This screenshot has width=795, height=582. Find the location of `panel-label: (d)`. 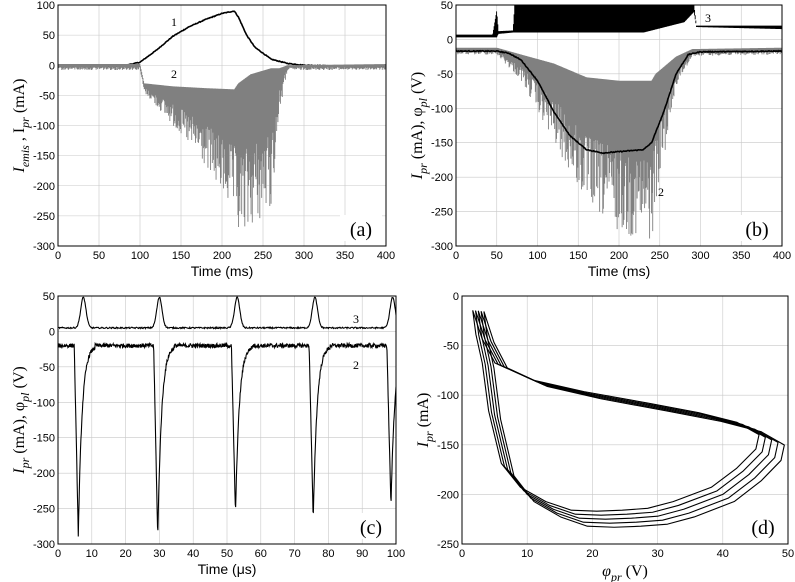

panel-label: (d) is located at coordinates (762, 528).